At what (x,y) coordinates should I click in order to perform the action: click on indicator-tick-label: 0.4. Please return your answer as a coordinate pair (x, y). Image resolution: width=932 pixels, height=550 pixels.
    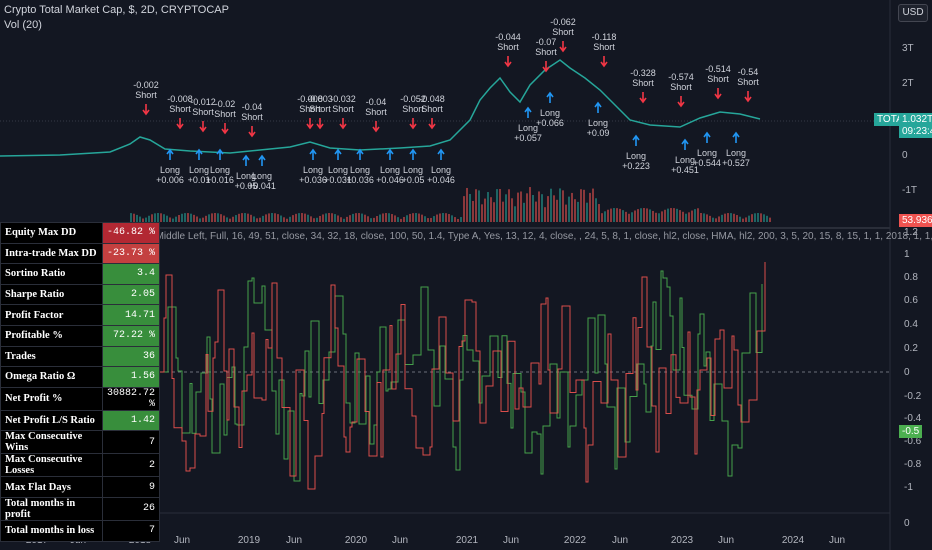
    Looking at the image, I should click on (911, 324).